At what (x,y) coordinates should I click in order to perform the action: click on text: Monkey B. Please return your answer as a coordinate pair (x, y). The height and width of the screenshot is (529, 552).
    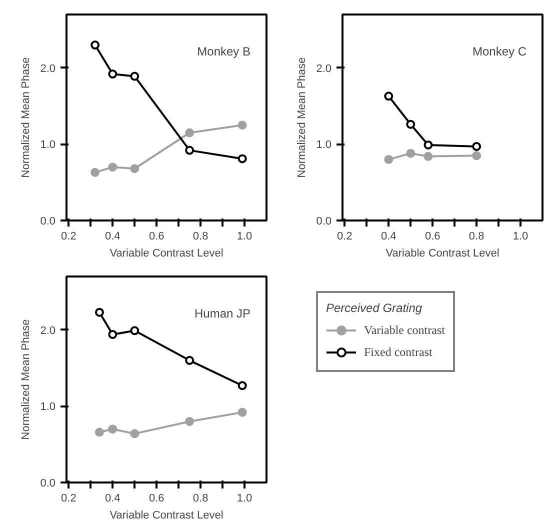
    Looking at the image, I should click on (224, 51).